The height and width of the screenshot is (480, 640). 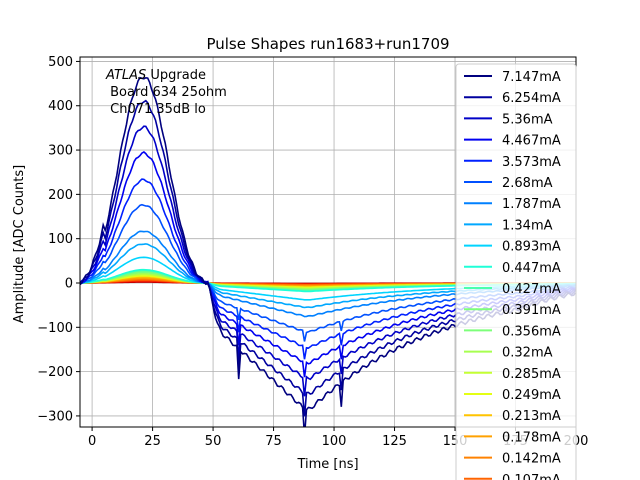 What do you see at coordinates (60, 151) in the screenshot?
I see `y-tick-label: 300` at bounding box center [60, 151].